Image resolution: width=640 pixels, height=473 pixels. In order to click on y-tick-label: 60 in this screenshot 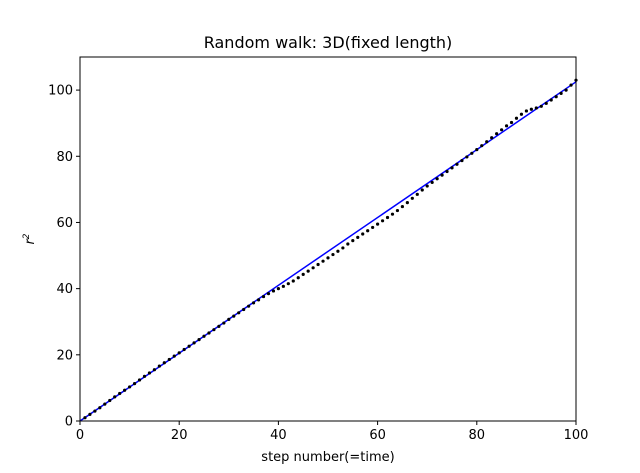, I will do `click(64, 223)`.